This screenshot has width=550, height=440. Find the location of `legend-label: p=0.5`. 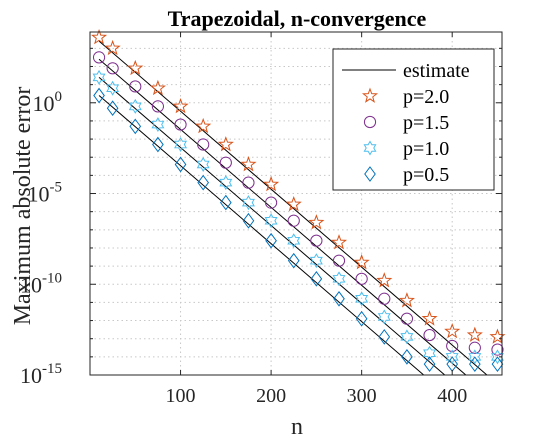

legend-label: p=0.5 is located at coordinates (426, 175).